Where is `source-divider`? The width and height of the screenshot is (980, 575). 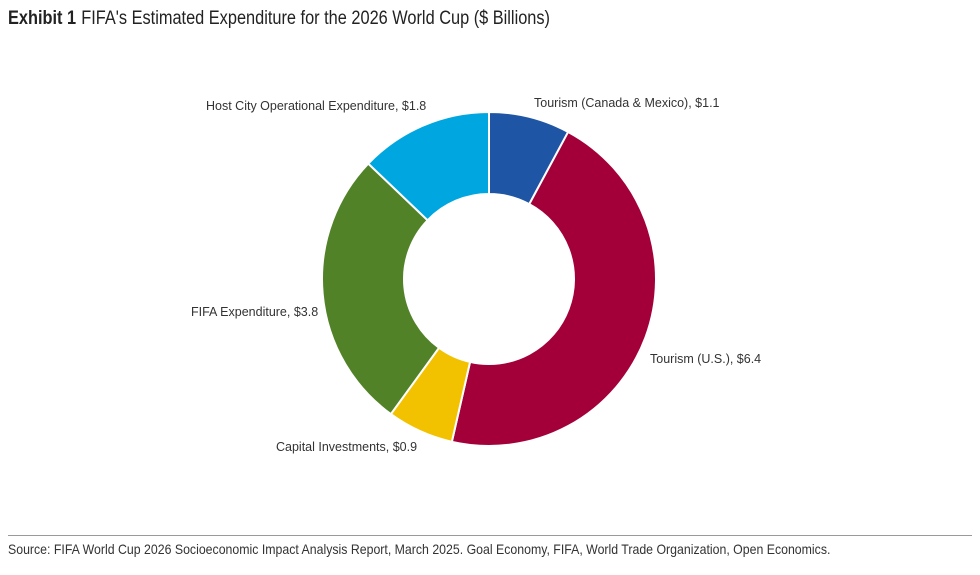 source-divider is located at coordinates (490, 535).